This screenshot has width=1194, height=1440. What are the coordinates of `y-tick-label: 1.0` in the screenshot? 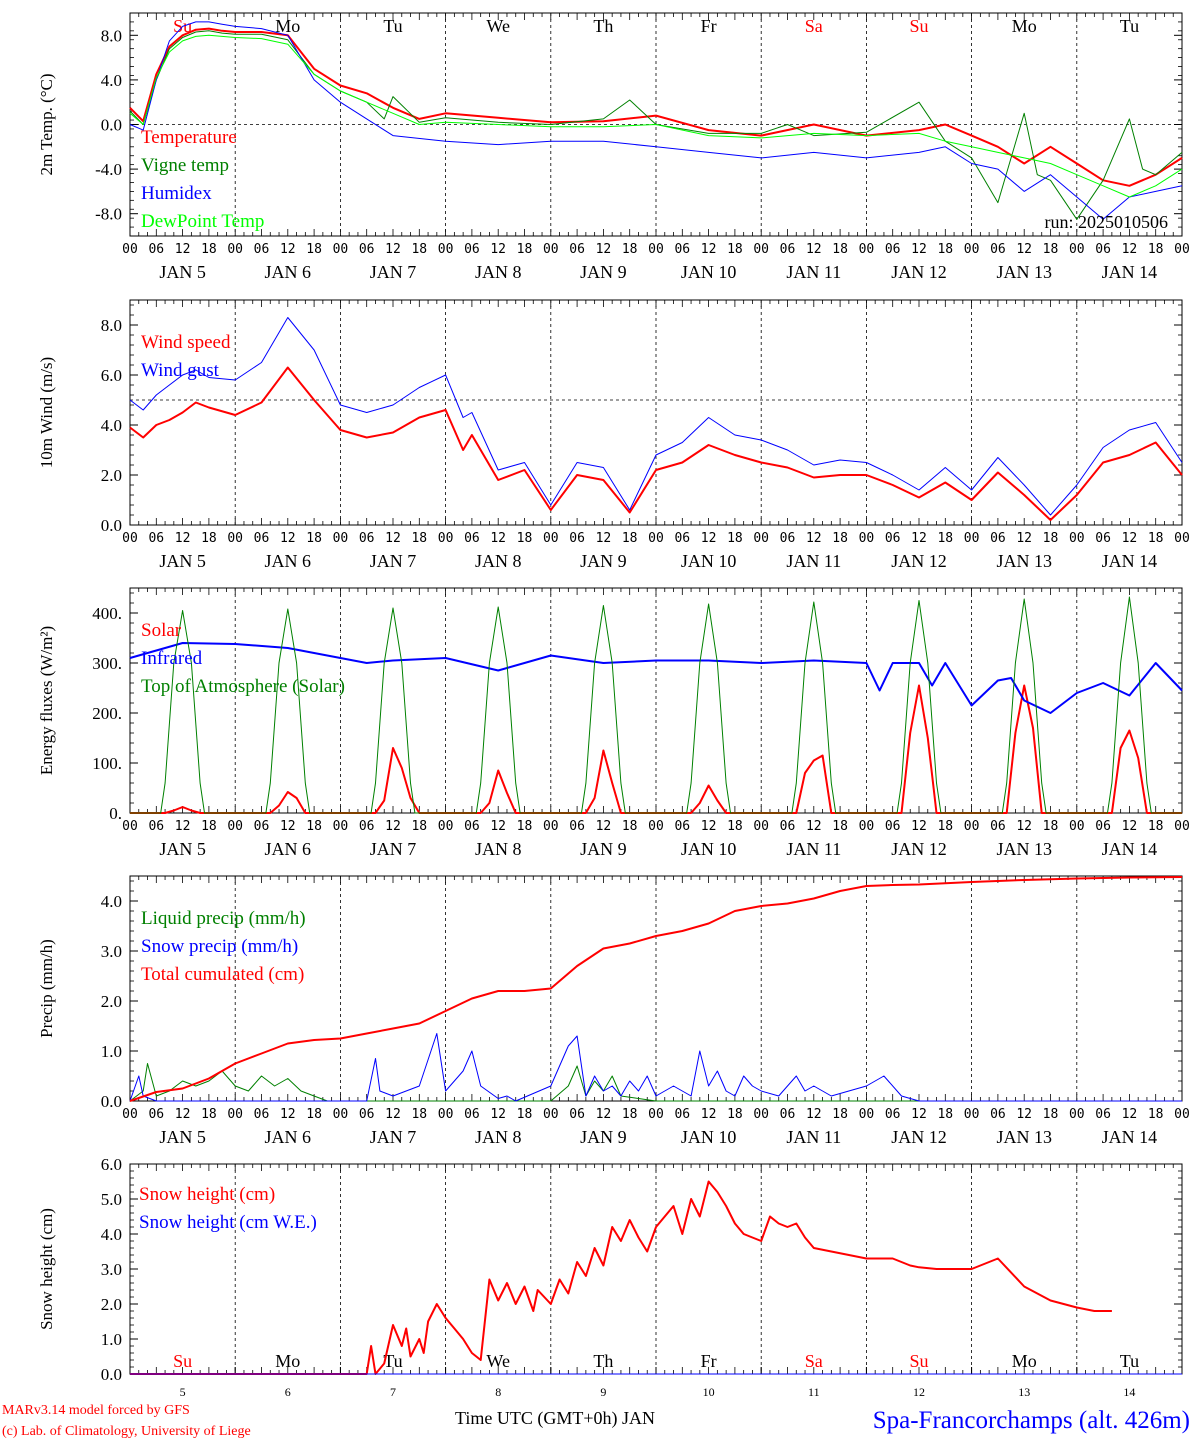 It's located at (111, 1339).